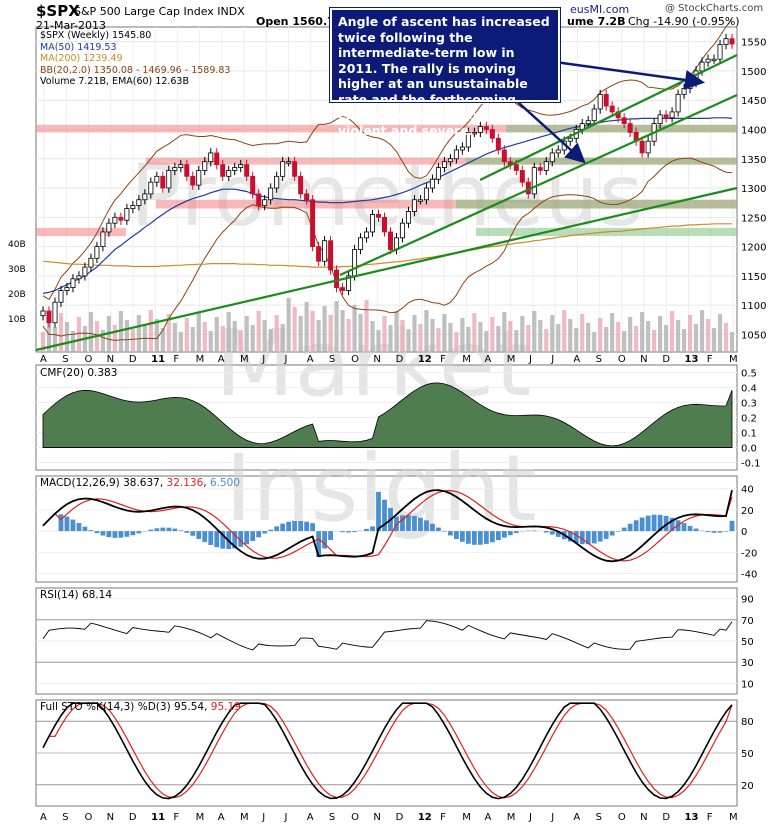 The image size is (780, 828). What do you see at coordinates (387, 635) in the screenshot?
I see `rsi-line` at bounding box center [387, 635].